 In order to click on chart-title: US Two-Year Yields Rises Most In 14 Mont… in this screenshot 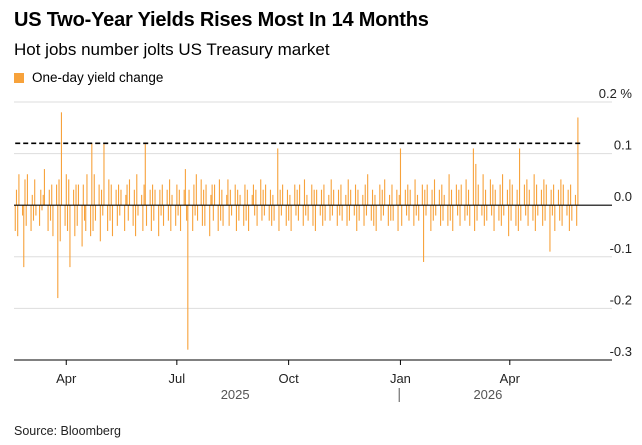, I will do `click(221, 20)`.